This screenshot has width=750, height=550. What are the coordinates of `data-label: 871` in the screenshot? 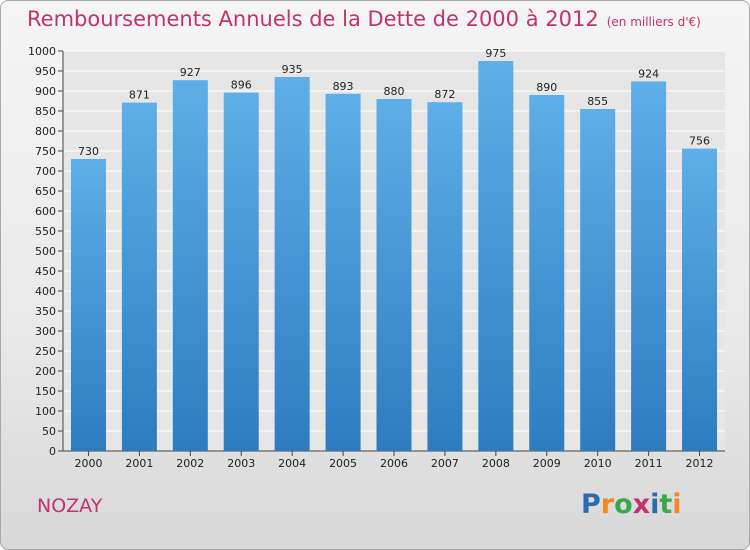 It's located at (139, 95).